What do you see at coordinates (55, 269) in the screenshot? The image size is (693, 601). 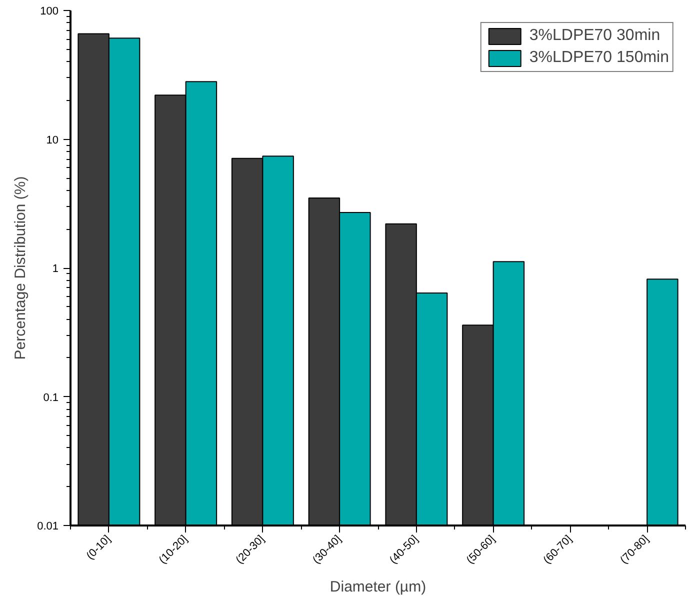 I see `y-tick-label: 1` at bounding box center [55, 269].